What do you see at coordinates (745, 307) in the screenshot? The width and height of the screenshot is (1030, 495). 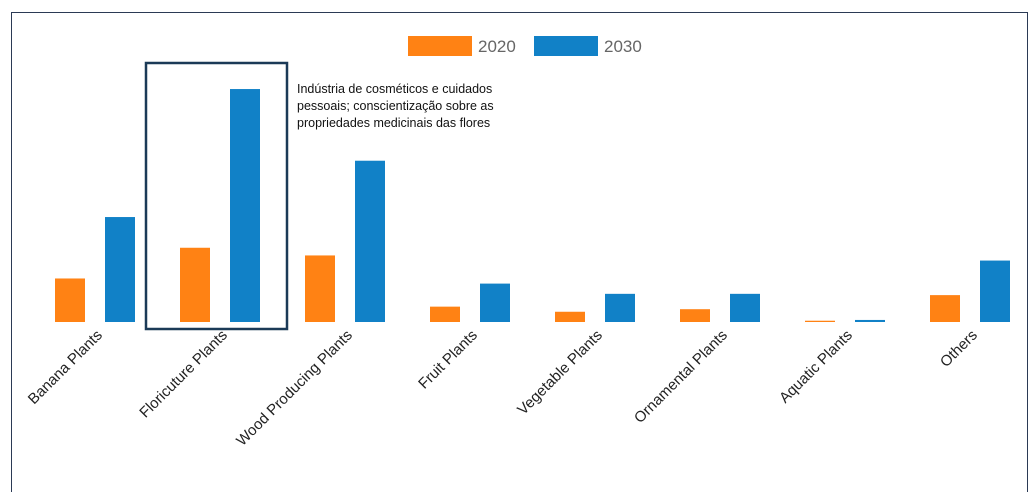 I see `bar-2030-ornamental-plants` at bounding box center [745, 307].